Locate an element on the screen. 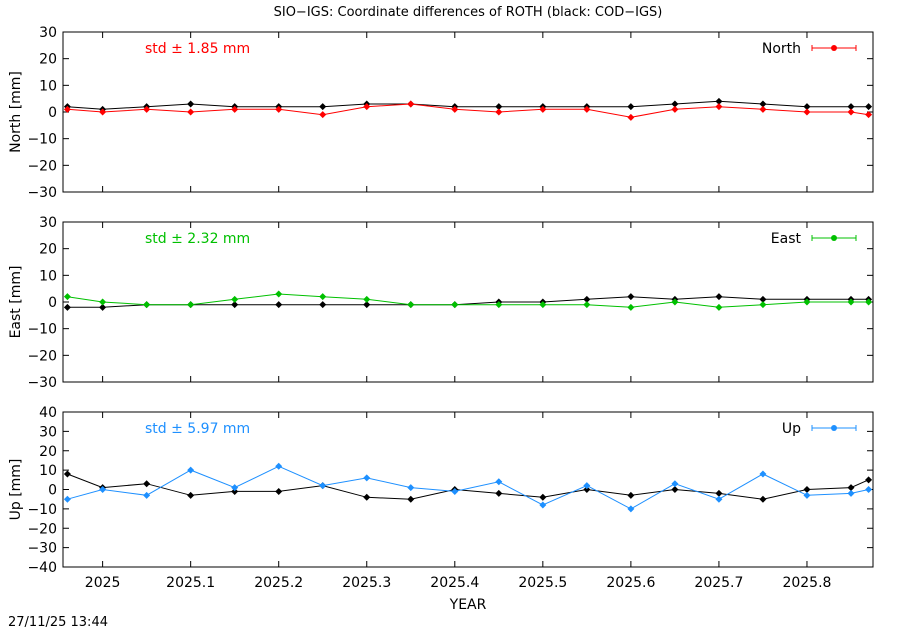 The width and height of the screenshot is (900, 635). series-north is located at coordinates (468, 110).